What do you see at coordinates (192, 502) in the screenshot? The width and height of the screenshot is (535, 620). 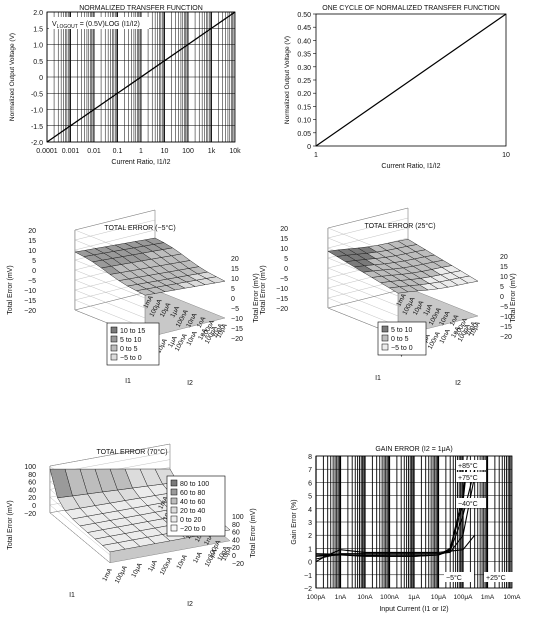 I see `legend-label: 40 to 60` at bounding box center [192, 502].